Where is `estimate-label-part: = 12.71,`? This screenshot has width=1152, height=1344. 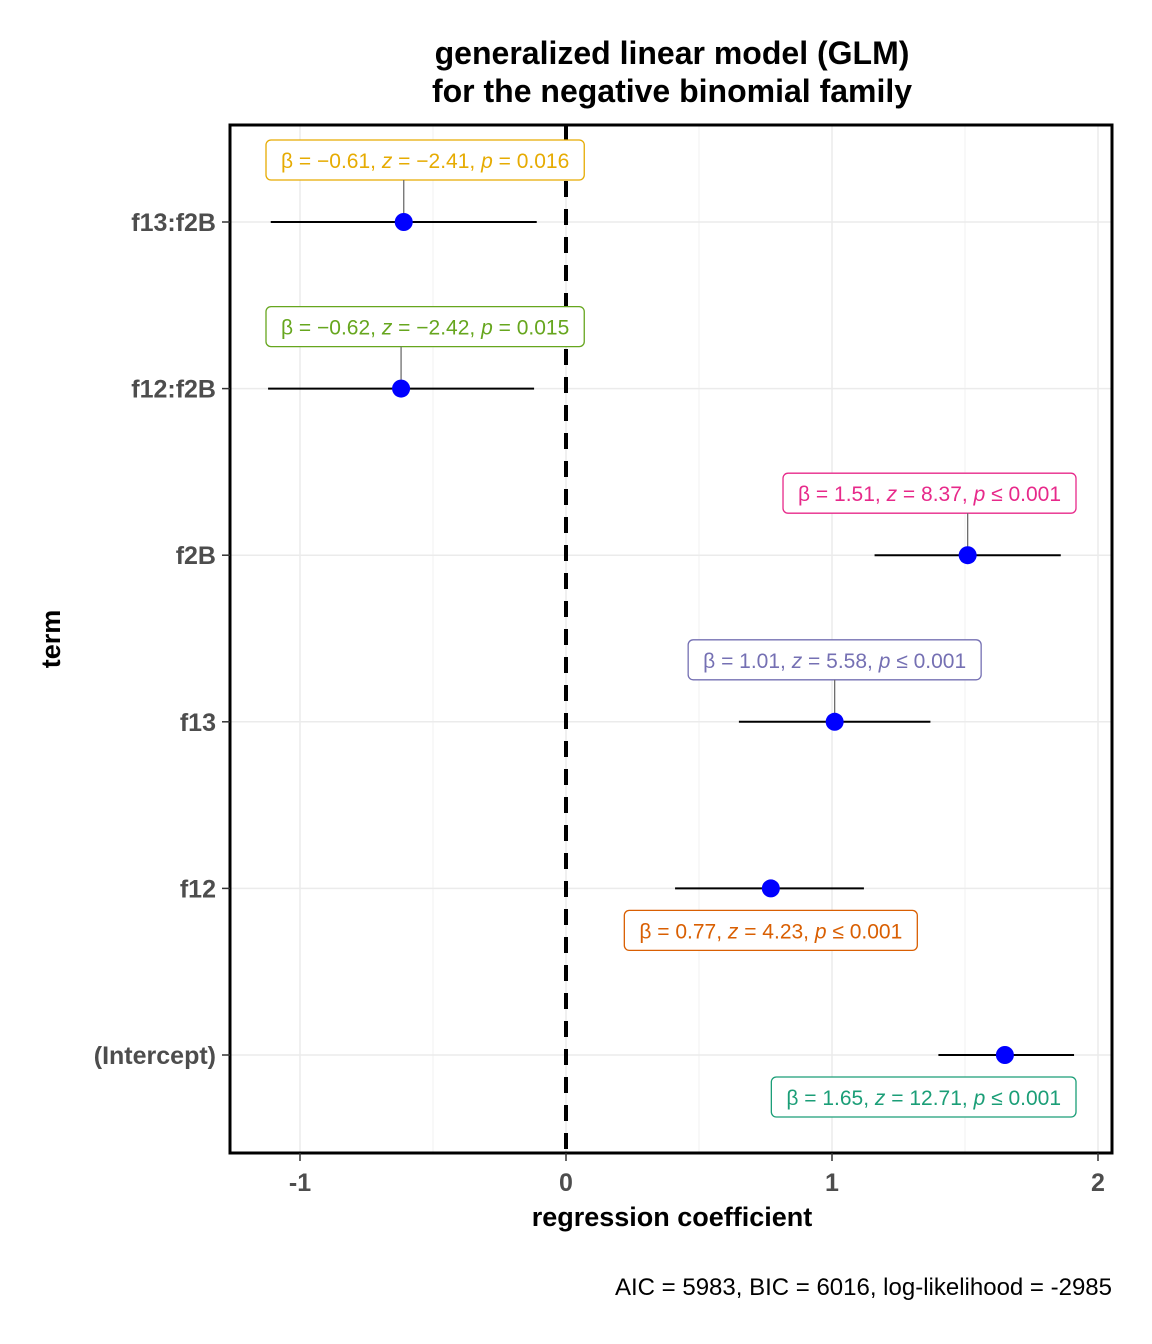 estimate-label-part: = 12.71, is located at coordinates (929, 1098).